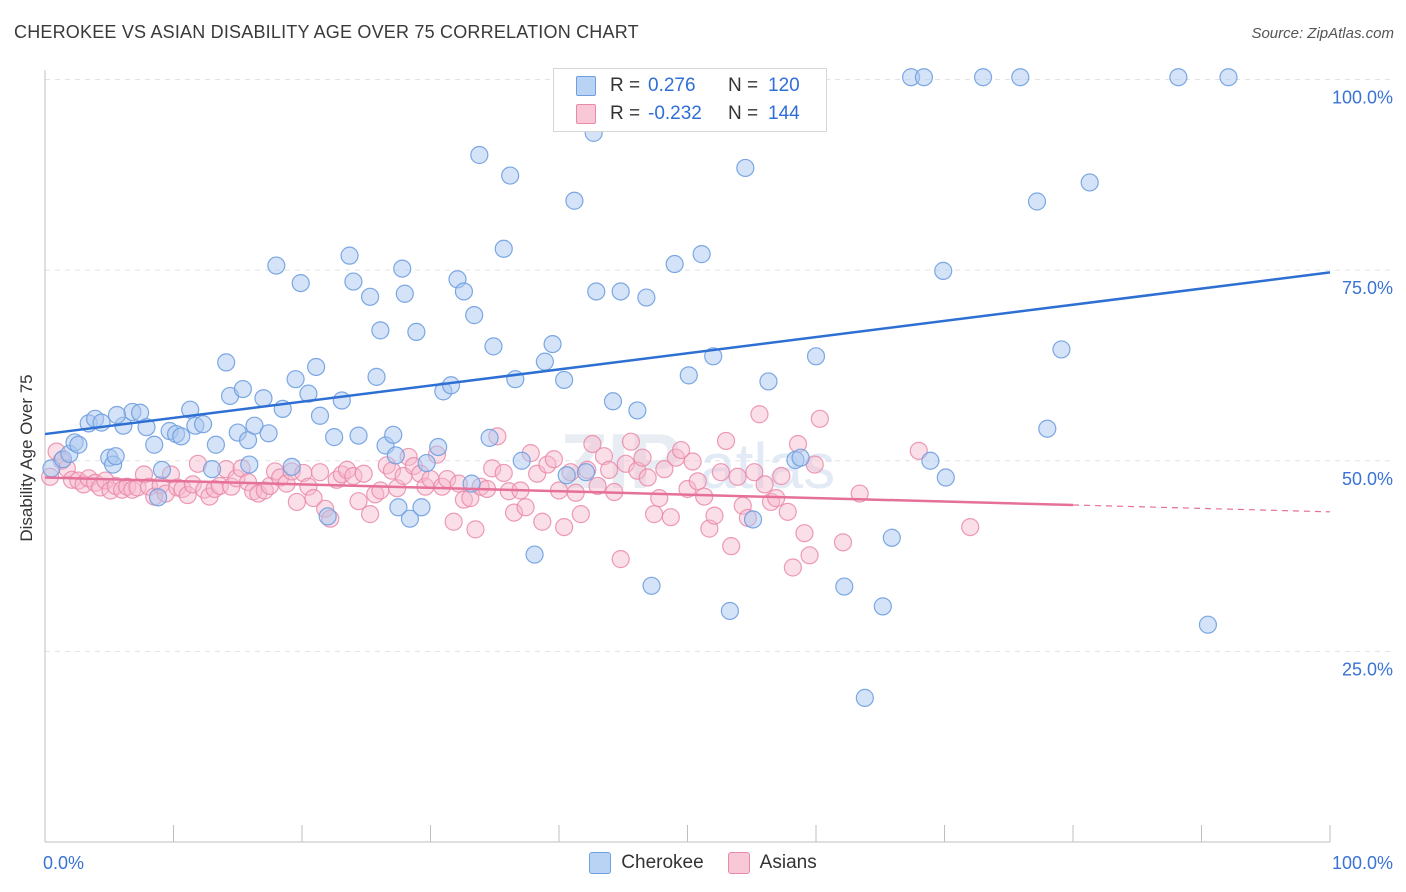 The width and height of the screenshot is (1406, 892). What do you see at coordinates (26, 458) in the screenshot?
I see `y-axis-label: Disability Age Over 75` at bounding box center [26, 458].